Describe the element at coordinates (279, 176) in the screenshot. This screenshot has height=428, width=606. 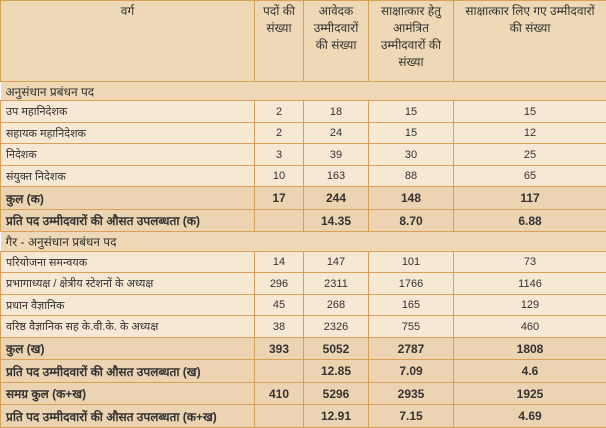
I see `value-cell: 10` at that location.